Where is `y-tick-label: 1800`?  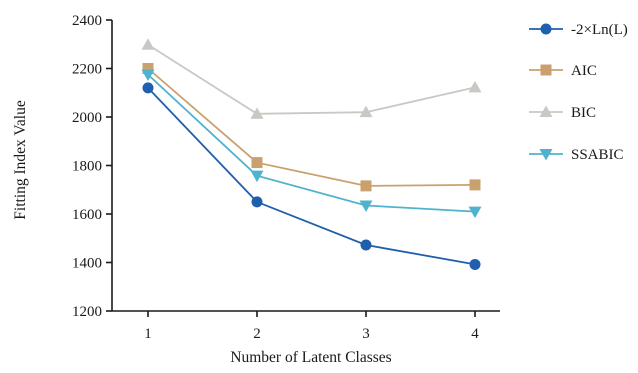
y-tick-label: 1800 is located at coordinates (87, 167).